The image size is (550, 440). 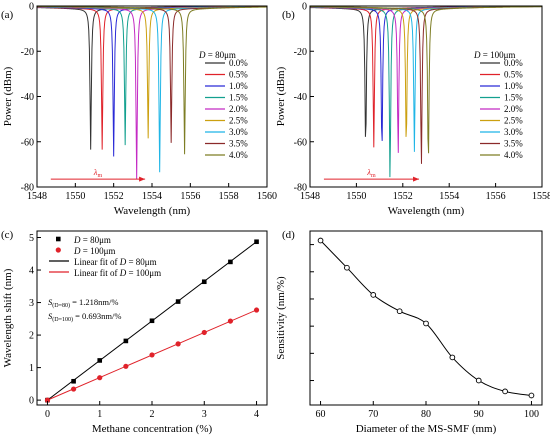 What do you see at coordinates (238, 144) in the screenshot?
I see `panel-a-legend-label: 3.5%` at bounding box center [238, 144].